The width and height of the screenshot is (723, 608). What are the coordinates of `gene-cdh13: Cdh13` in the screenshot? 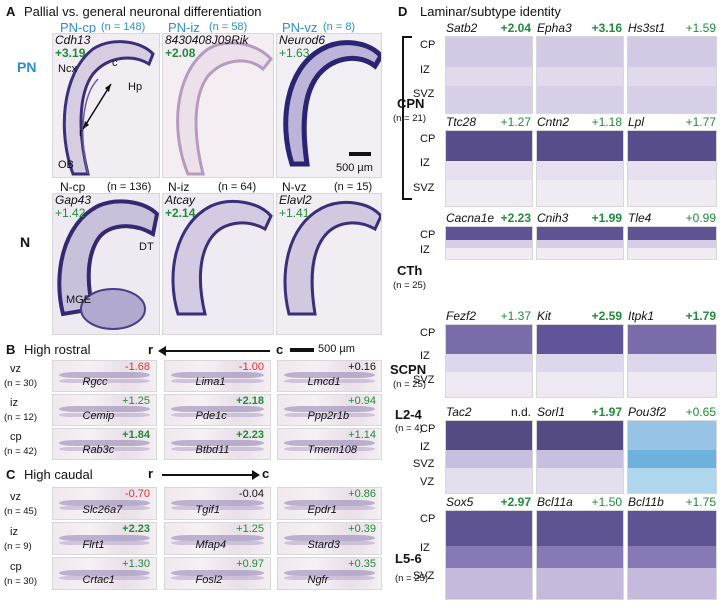 It's located at (73, 40).